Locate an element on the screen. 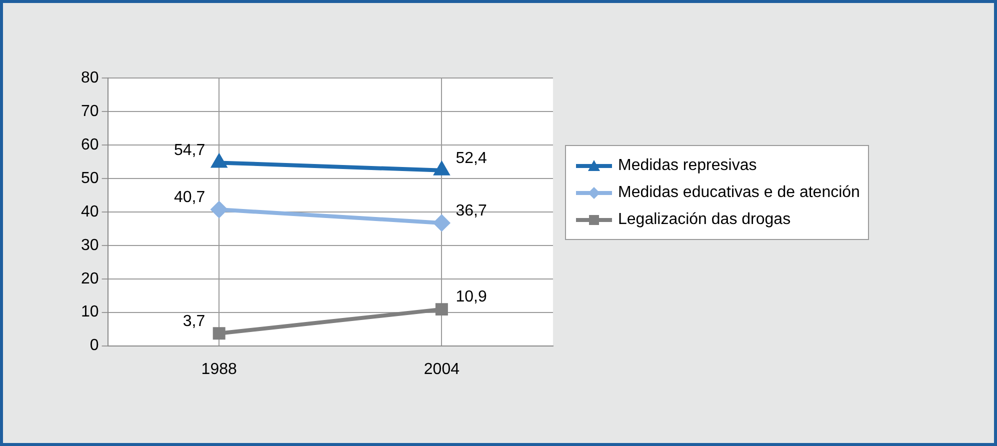 This screenshot has height=446, width=997. y-tick-label: 80 is located at coordinates (90, 77).